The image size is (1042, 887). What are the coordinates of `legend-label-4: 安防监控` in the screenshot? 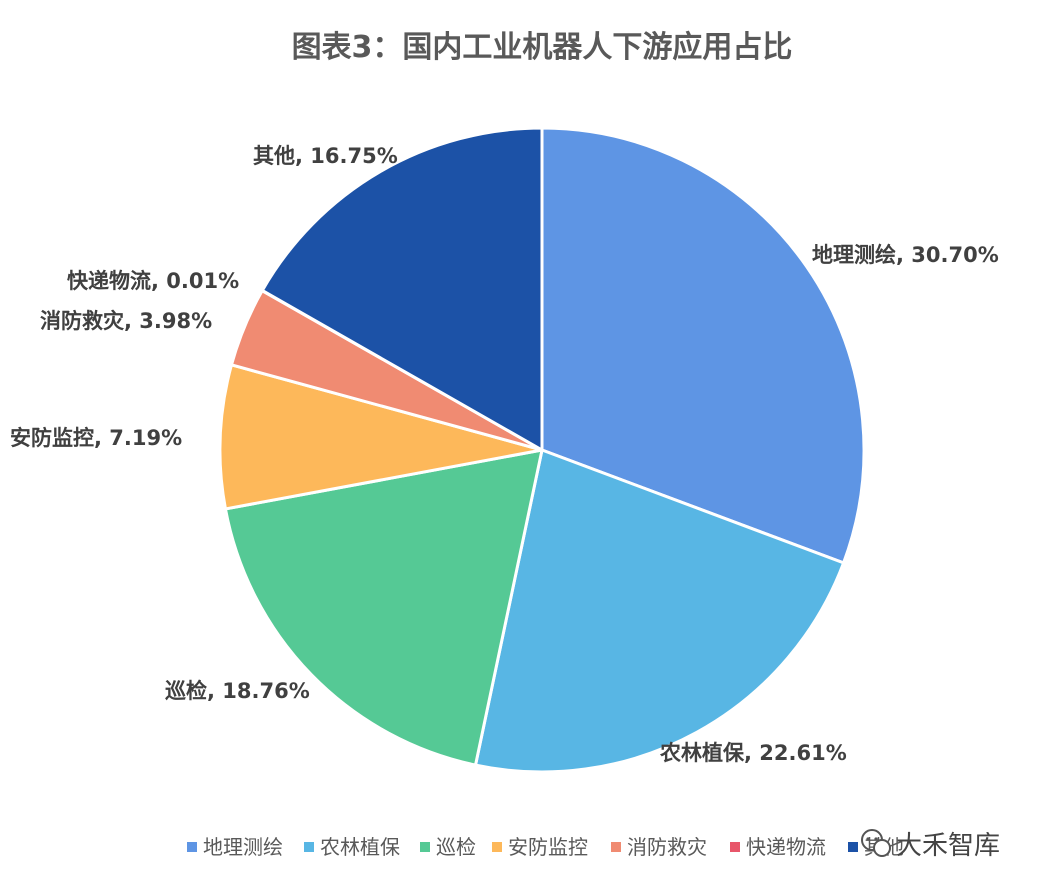 It's located at (548, 847).